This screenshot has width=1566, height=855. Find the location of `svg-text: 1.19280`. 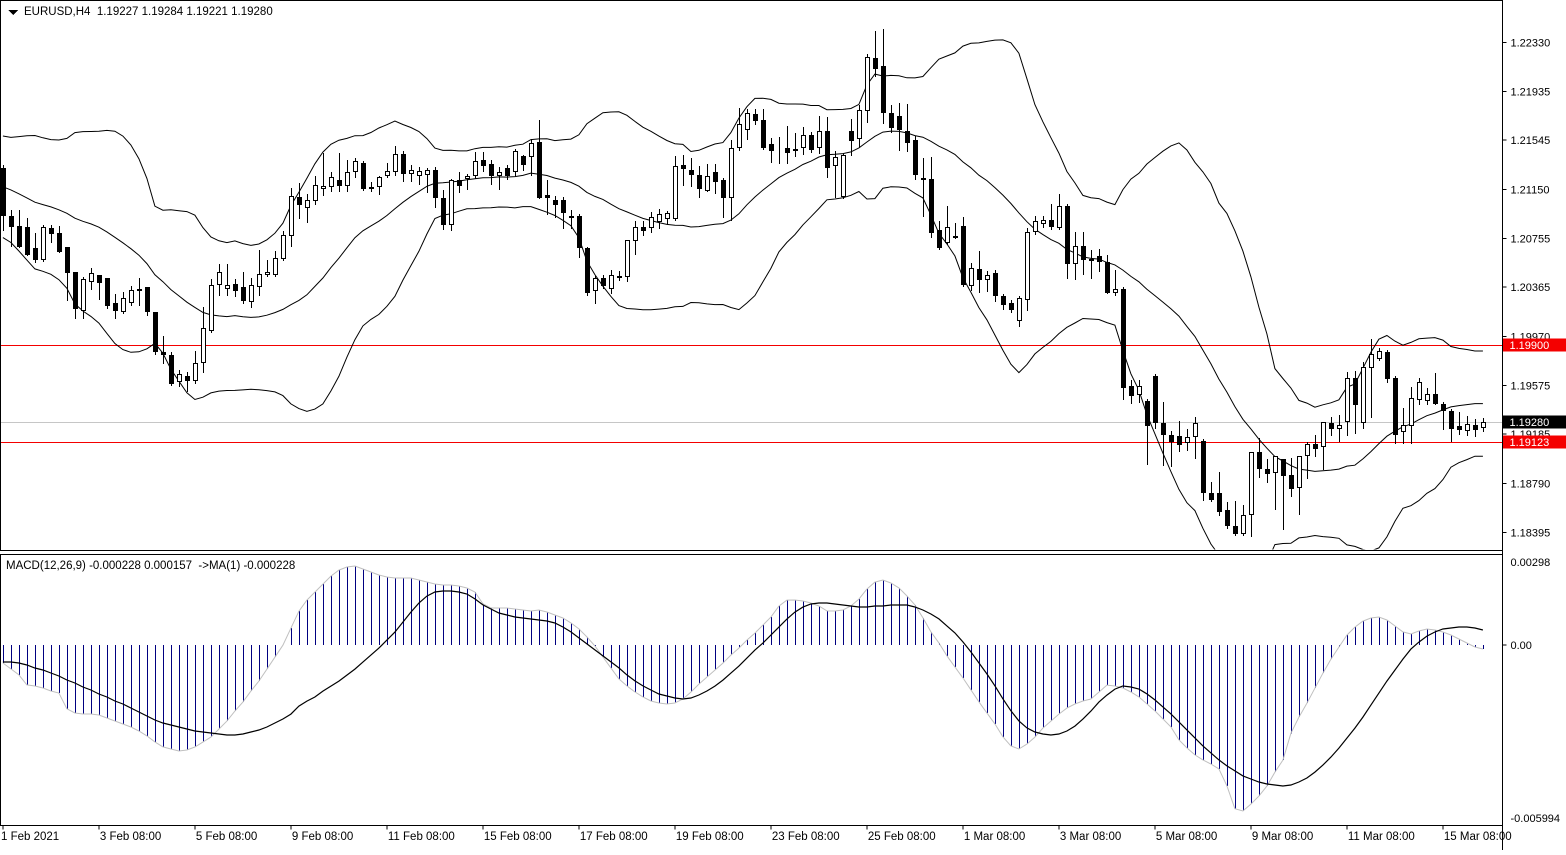

svg-text: 1.19280 is located at coordinates (1530, 423).